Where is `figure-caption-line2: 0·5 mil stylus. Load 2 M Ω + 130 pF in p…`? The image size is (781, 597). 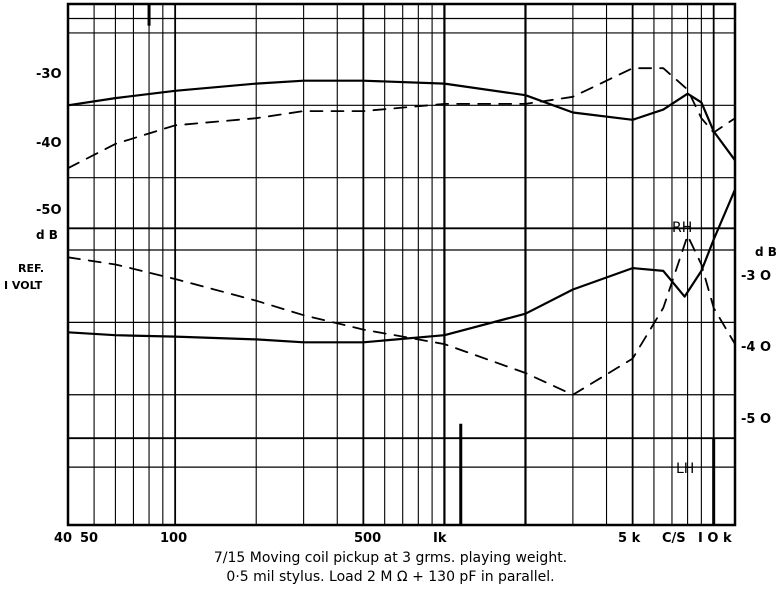
figure-caption-line2: 0·5 mil stylus. Load 2 M Ω + 130 pF in p… is located at coordinates (390, 577).